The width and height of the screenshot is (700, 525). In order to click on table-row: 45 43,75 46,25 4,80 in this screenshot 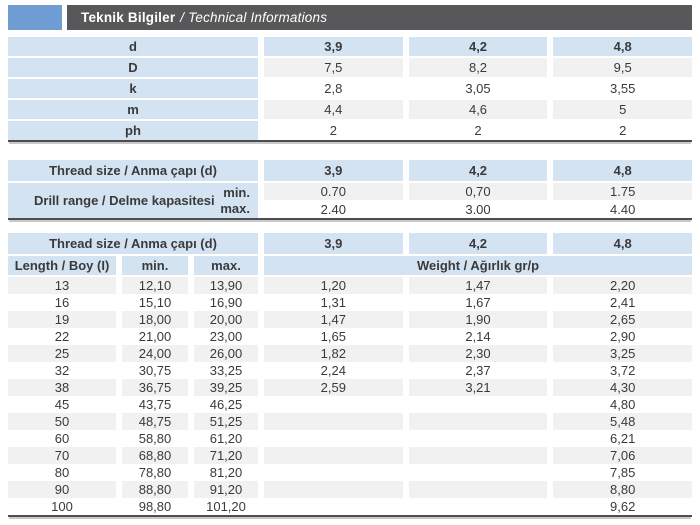, I will do `click(350, 404)`.